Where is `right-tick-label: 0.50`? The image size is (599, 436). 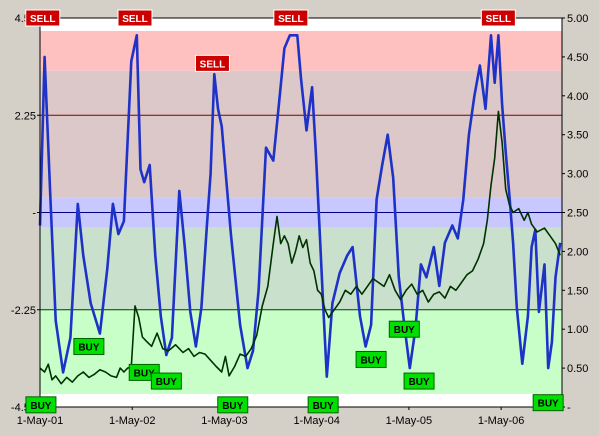
right-tick-label: 0.50 is located at coordinates (577, 369).